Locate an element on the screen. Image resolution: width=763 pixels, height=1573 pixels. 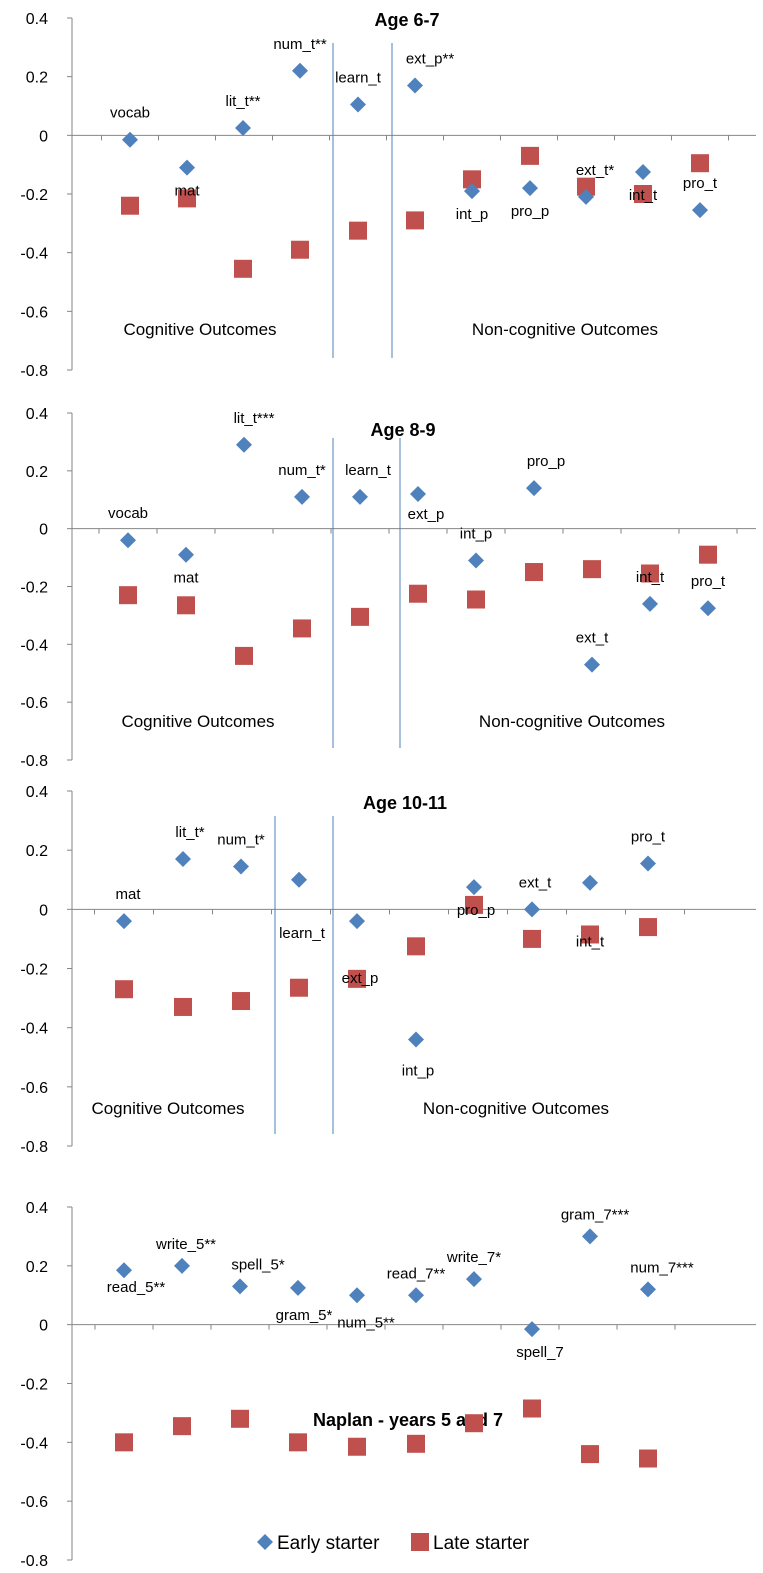
point-label: spell_7 is located at coordinates (540, 1352).